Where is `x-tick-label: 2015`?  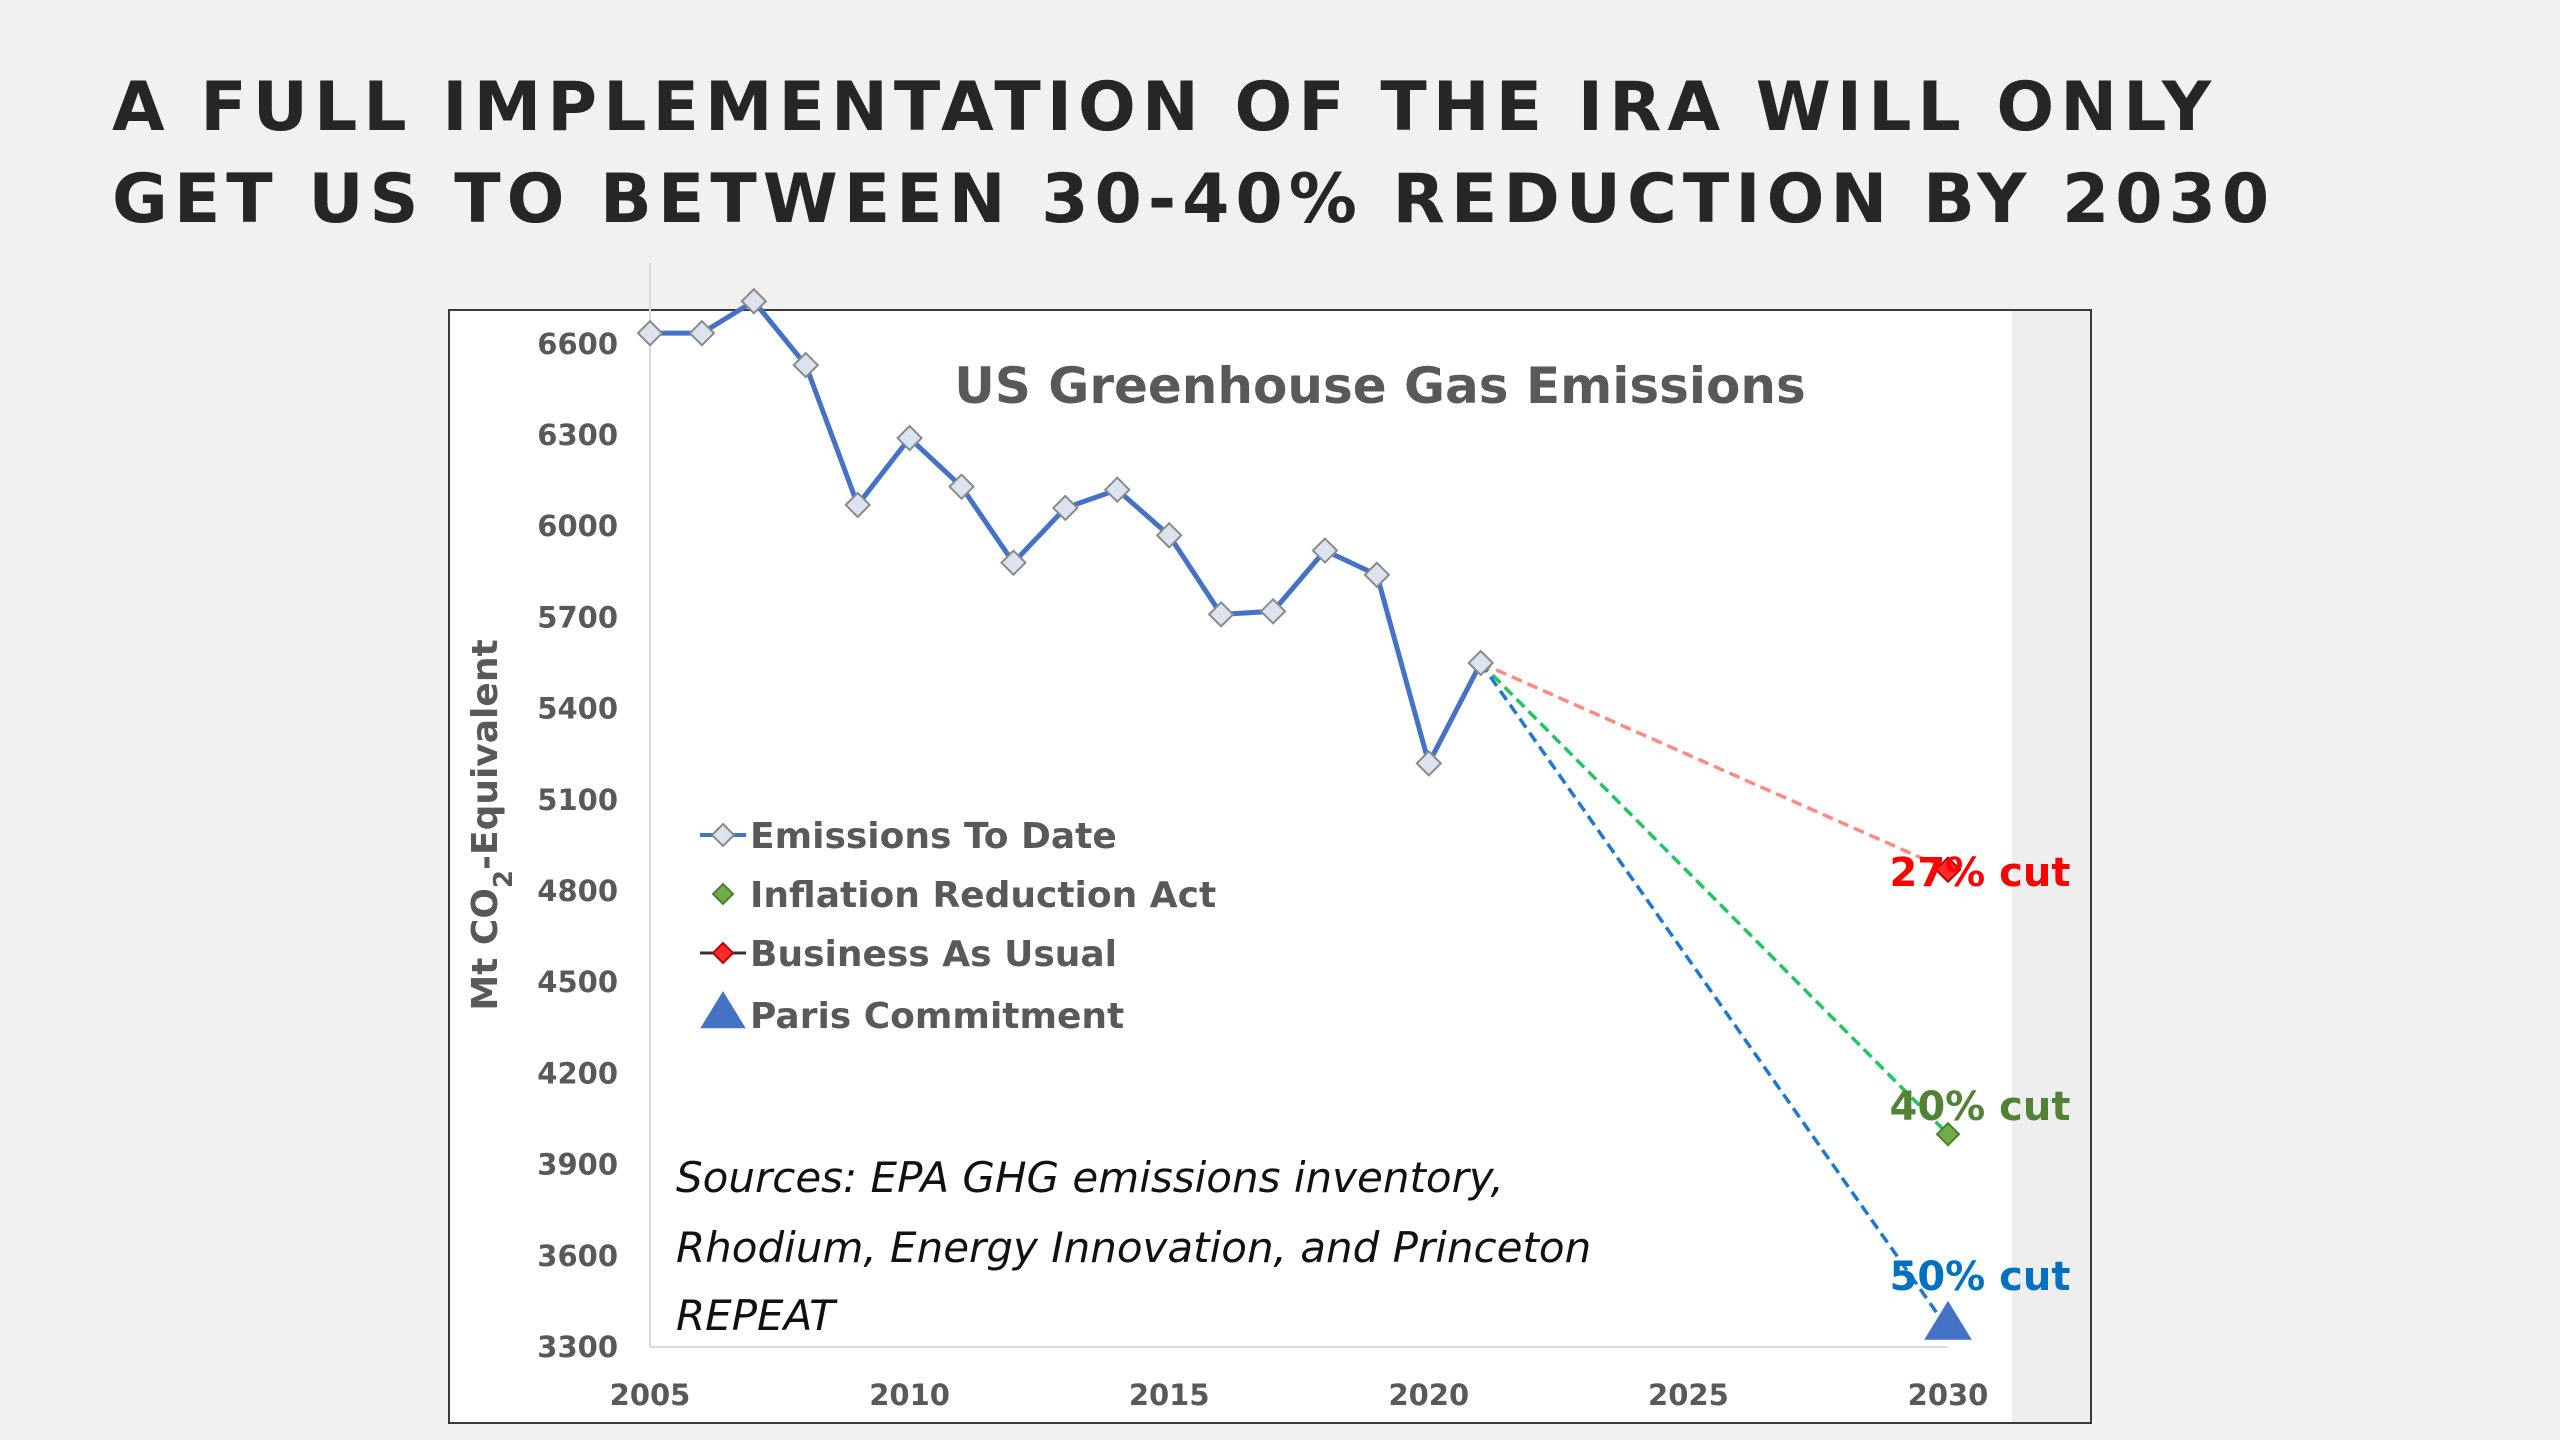
x-tick-label: 2015 is located at coordinates (1169, 1395).